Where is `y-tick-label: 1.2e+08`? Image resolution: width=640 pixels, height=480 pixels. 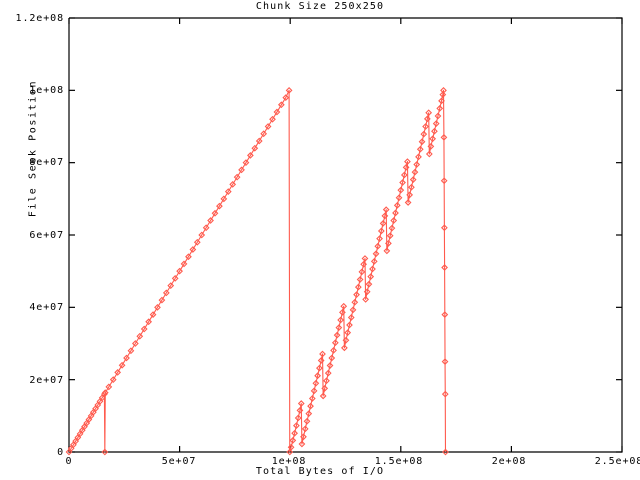 y-tick-label: 1.2e+08 is located at coordinates (39, 18).